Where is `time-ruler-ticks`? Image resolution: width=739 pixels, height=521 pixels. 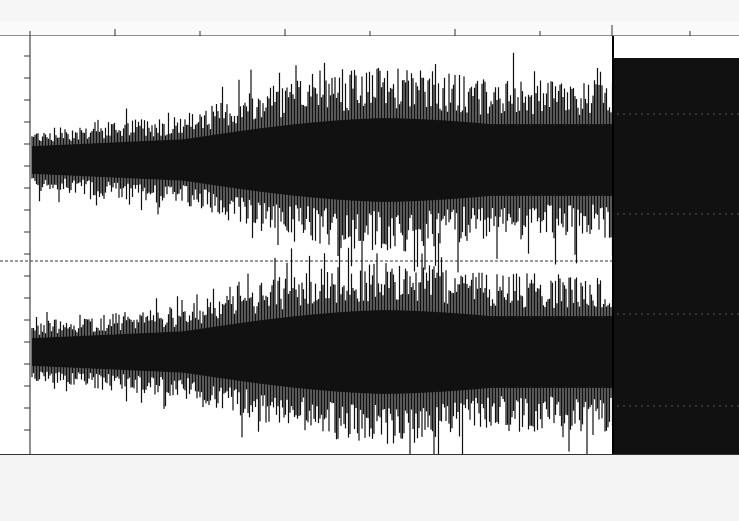
time-ruler-ticks is located at coordinates (369, 31).